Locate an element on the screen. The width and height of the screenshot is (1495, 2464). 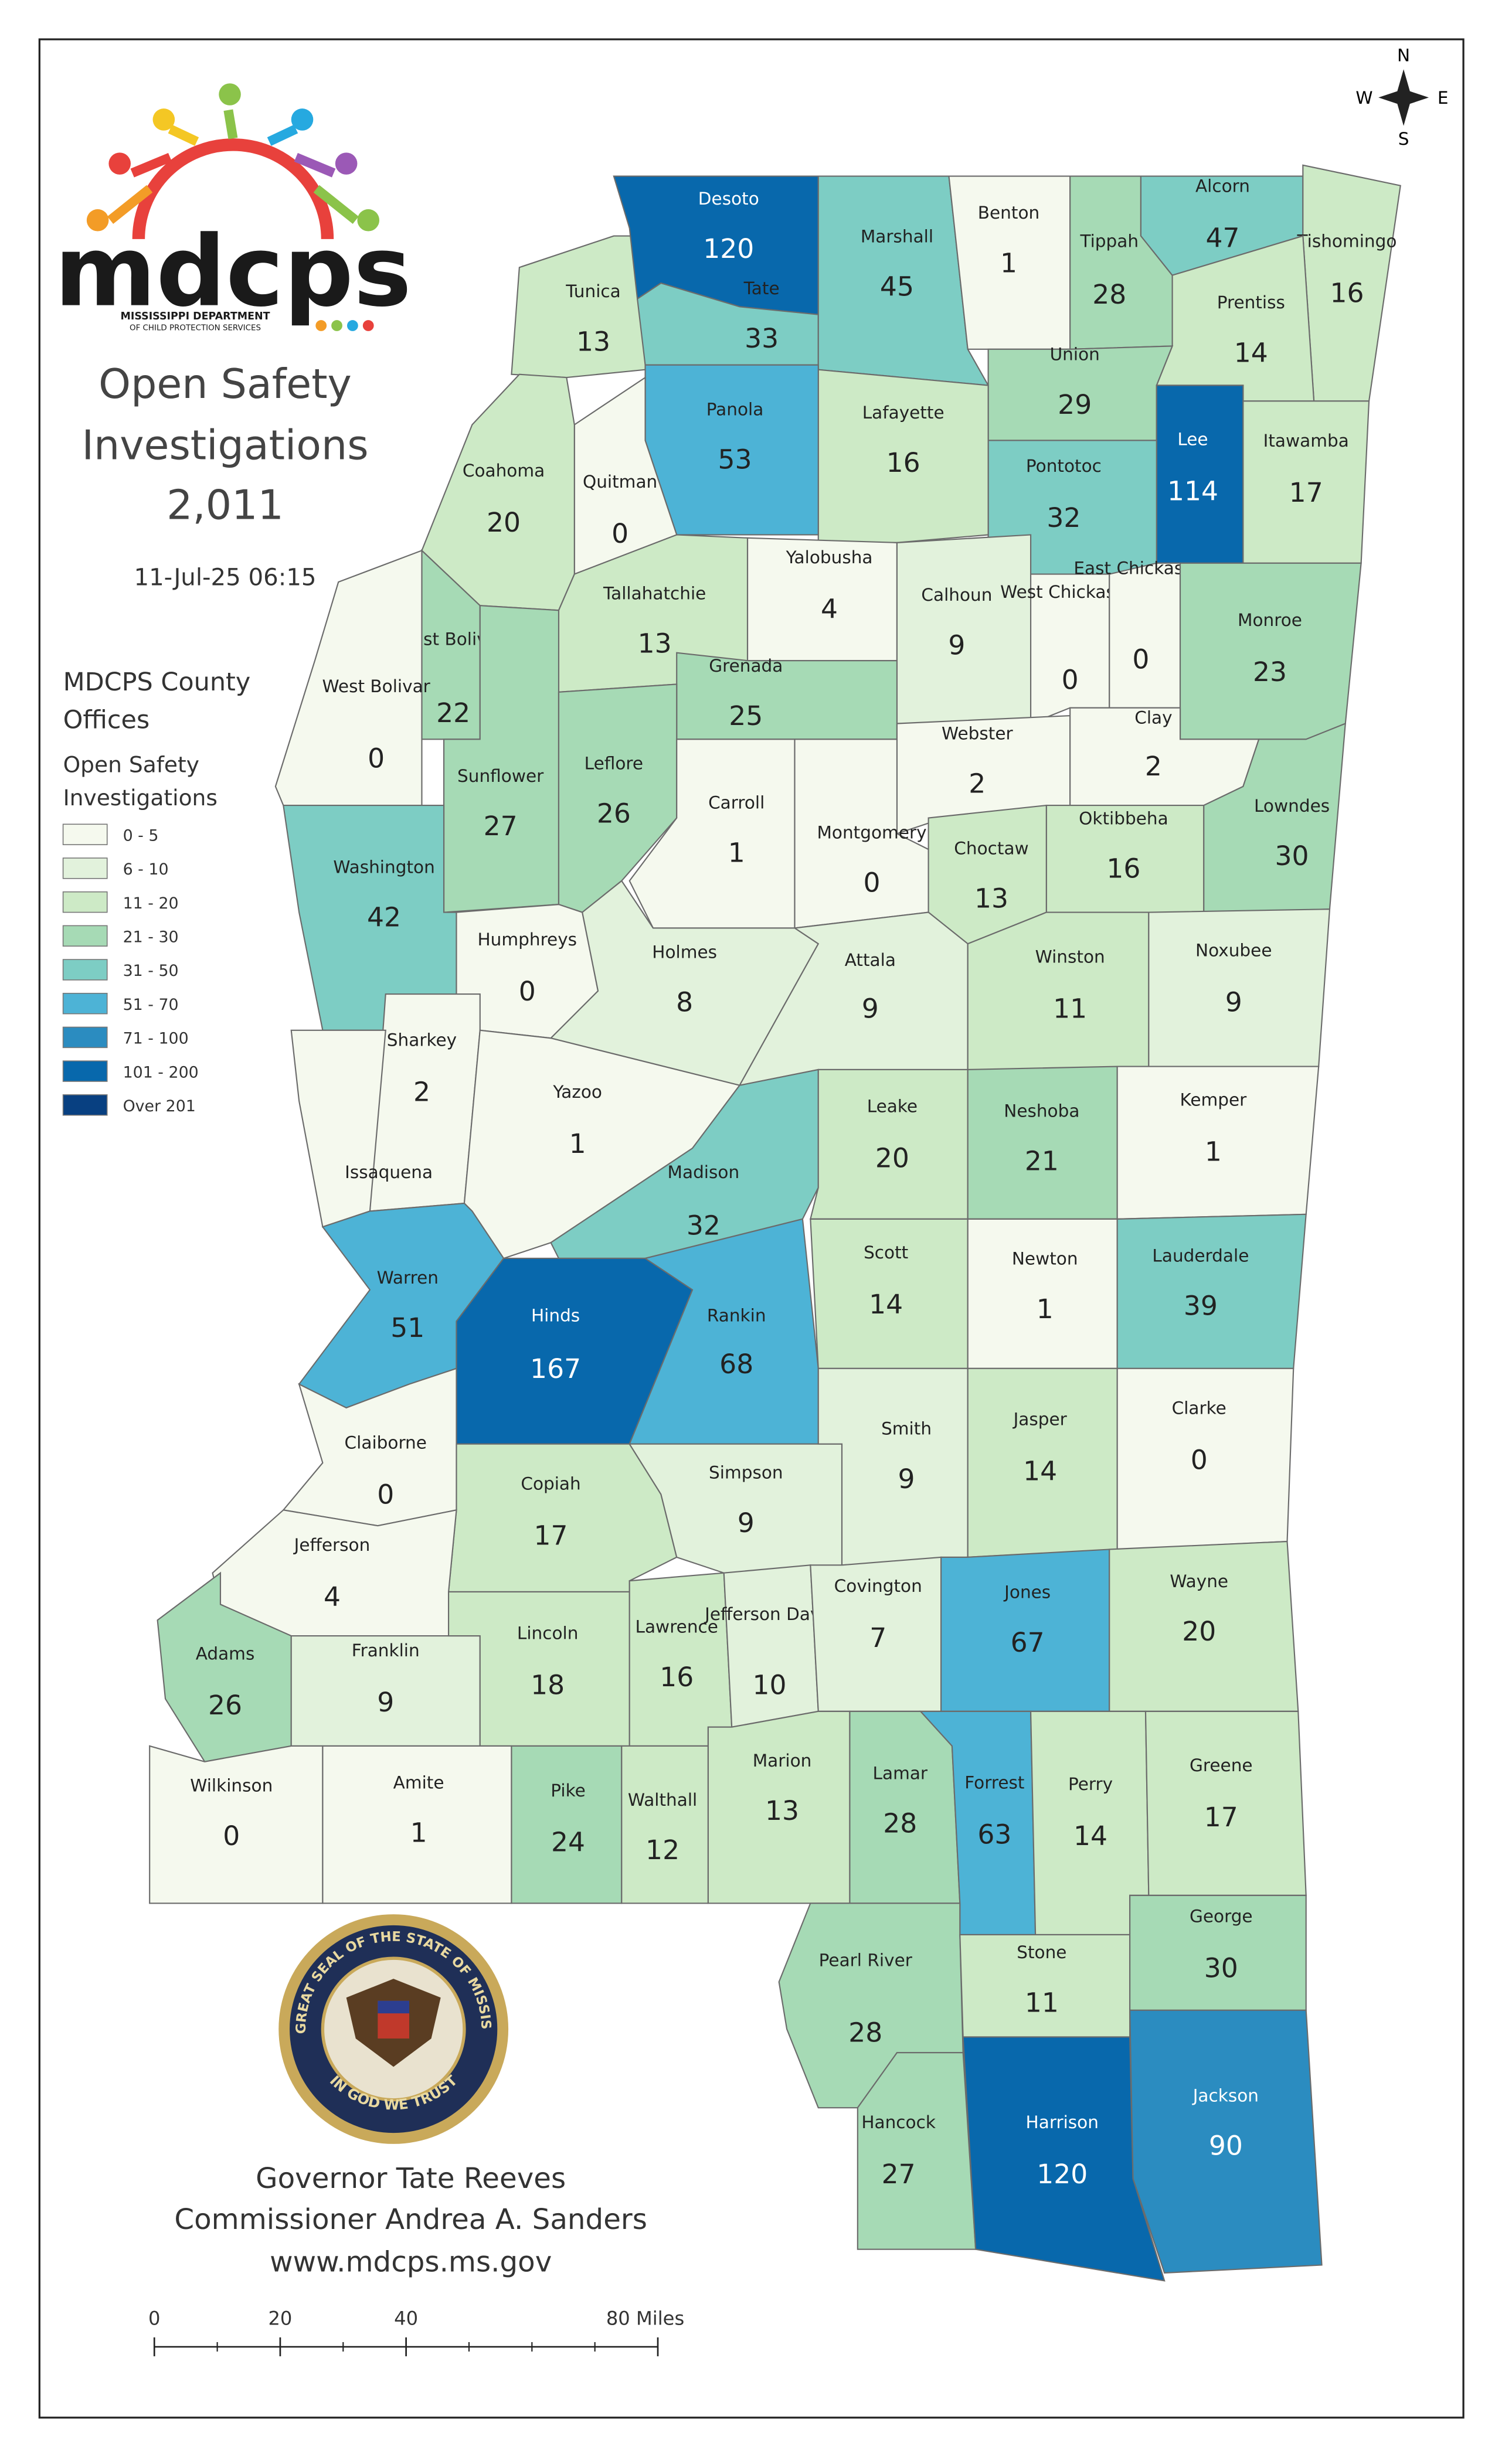
scale-label: 80 Miles is located at coordinates (645, 2319).